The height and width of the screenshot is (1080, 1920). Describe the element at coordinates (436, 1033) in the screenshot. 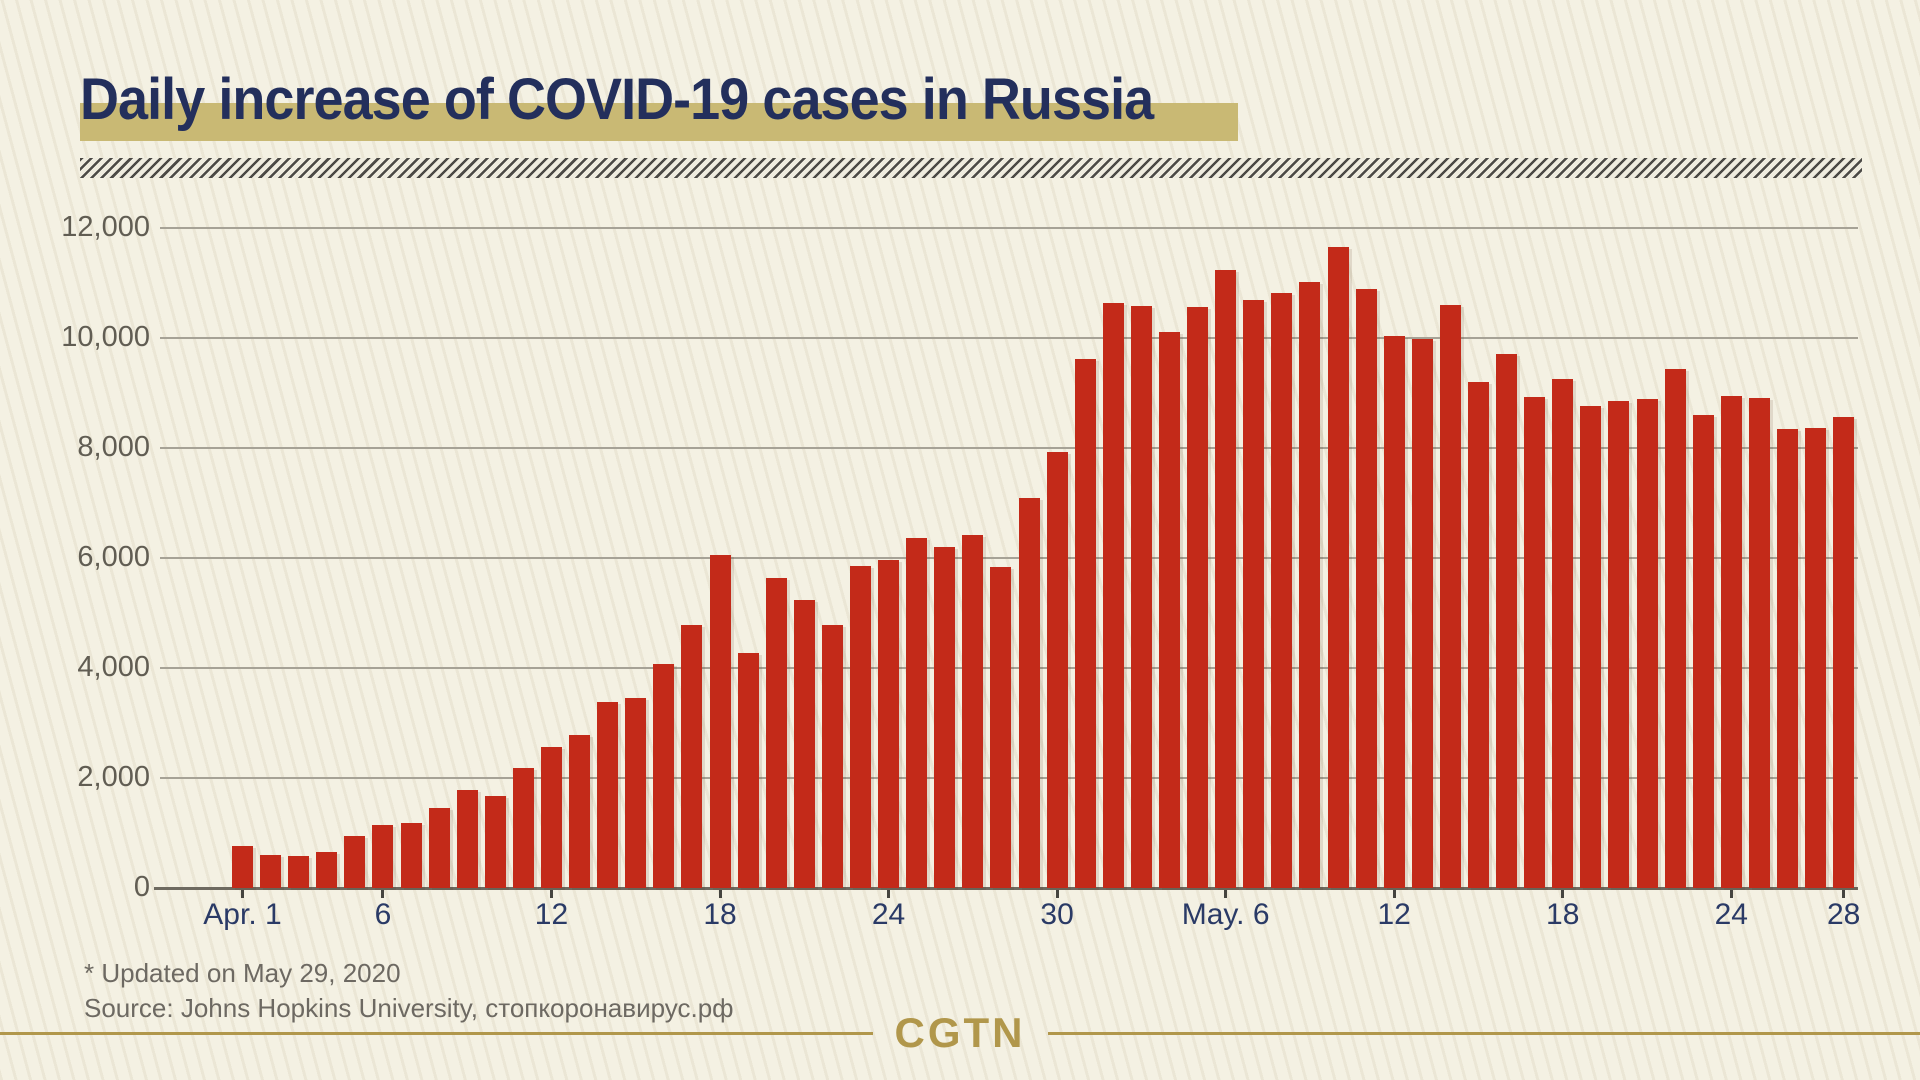

I see `logo-left-line` at that location.